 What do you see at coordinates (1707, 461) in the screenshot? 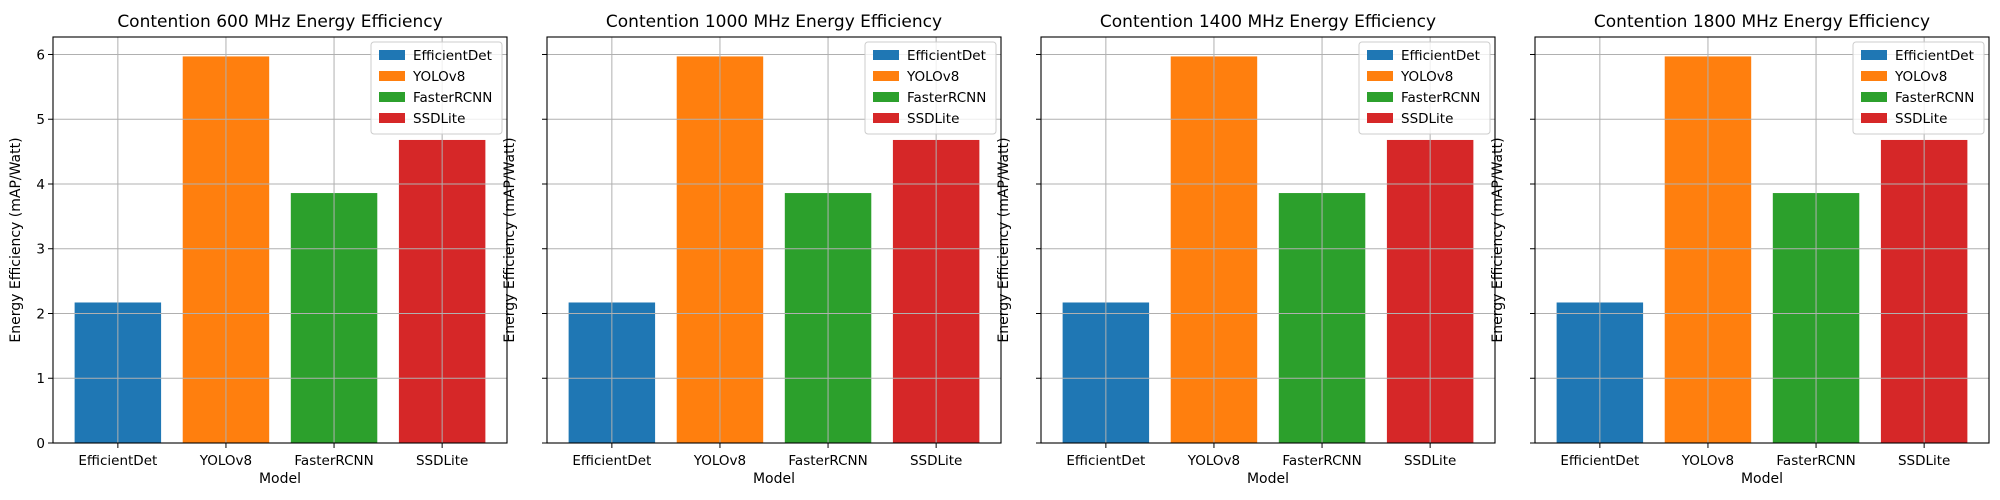
I see `panel-4-xtick-label-yolov8: YOLOv8` at bounding box center [1707, 461].